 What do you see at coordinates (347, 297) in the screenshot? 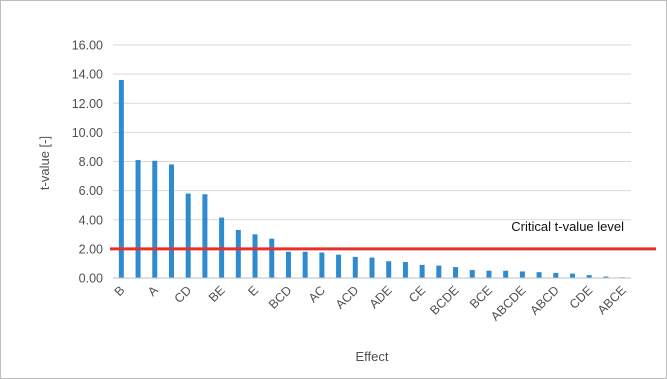
I see `x-tick-label: ACD` at bounding box center [347, 297].